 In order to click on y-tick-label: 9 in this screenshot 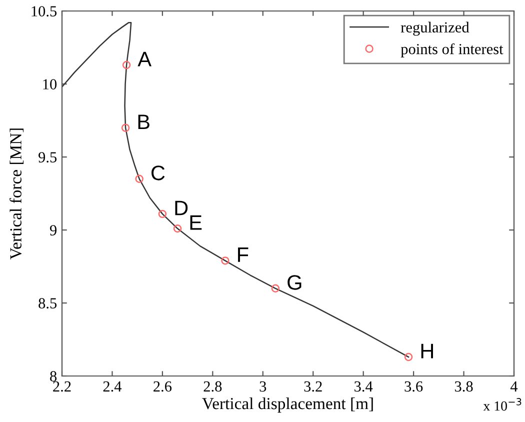, I will do `click(53, 230)`.